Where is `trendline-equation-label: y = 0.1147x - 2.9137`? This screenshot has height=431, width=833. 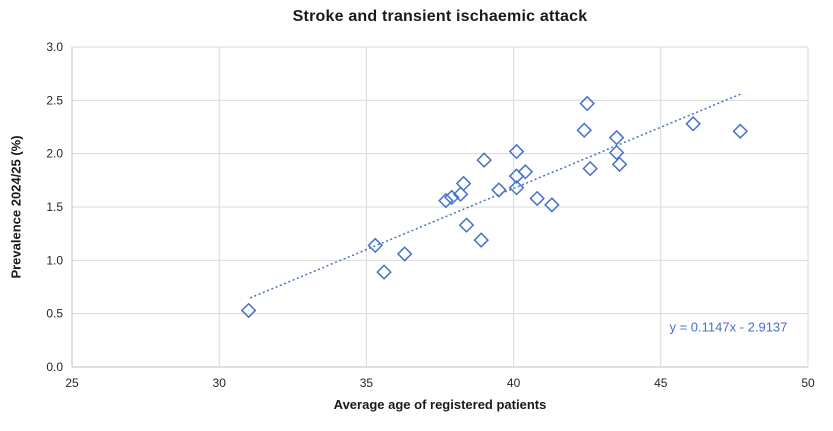 trendline-equation-label: y = 0.1147x - 2.9137 is located at coordinates (728, 327).